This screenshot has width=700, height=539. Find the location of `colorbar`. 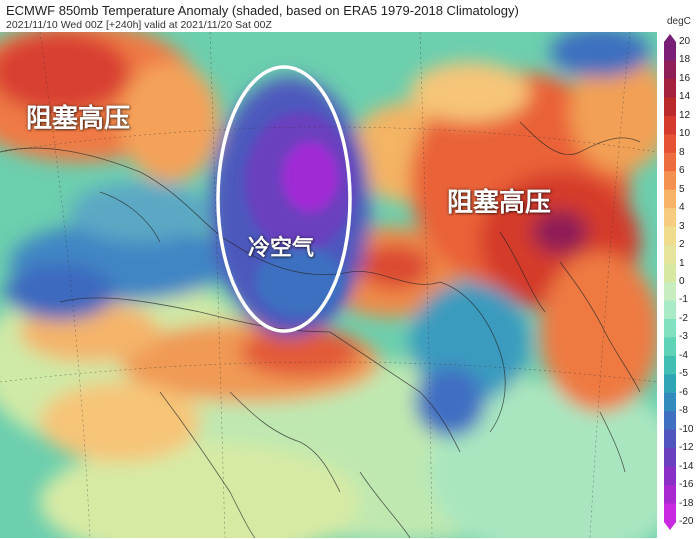

colorbar is located at coordinates (670, 282).